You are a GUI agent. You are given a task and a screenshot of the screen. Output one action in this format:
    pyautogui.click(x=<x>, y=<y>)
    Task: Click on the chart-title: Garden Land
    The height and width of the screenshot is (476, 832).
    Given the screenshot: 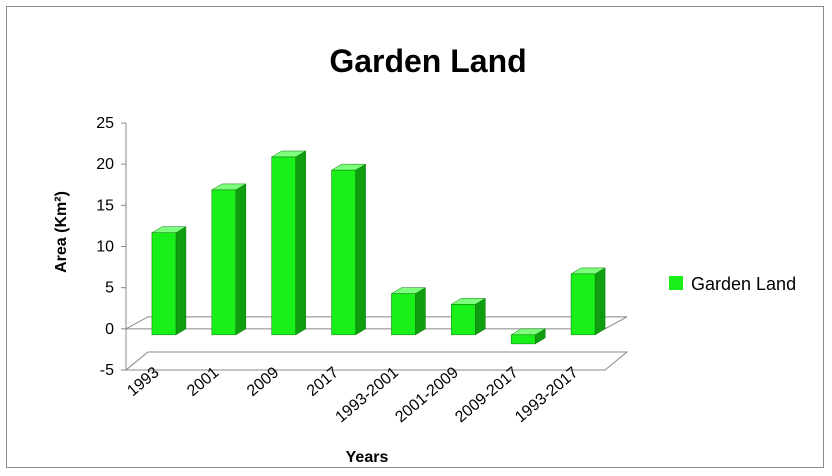 What is the action you would take?
    pyautogui.click(x=427, y=61)
    